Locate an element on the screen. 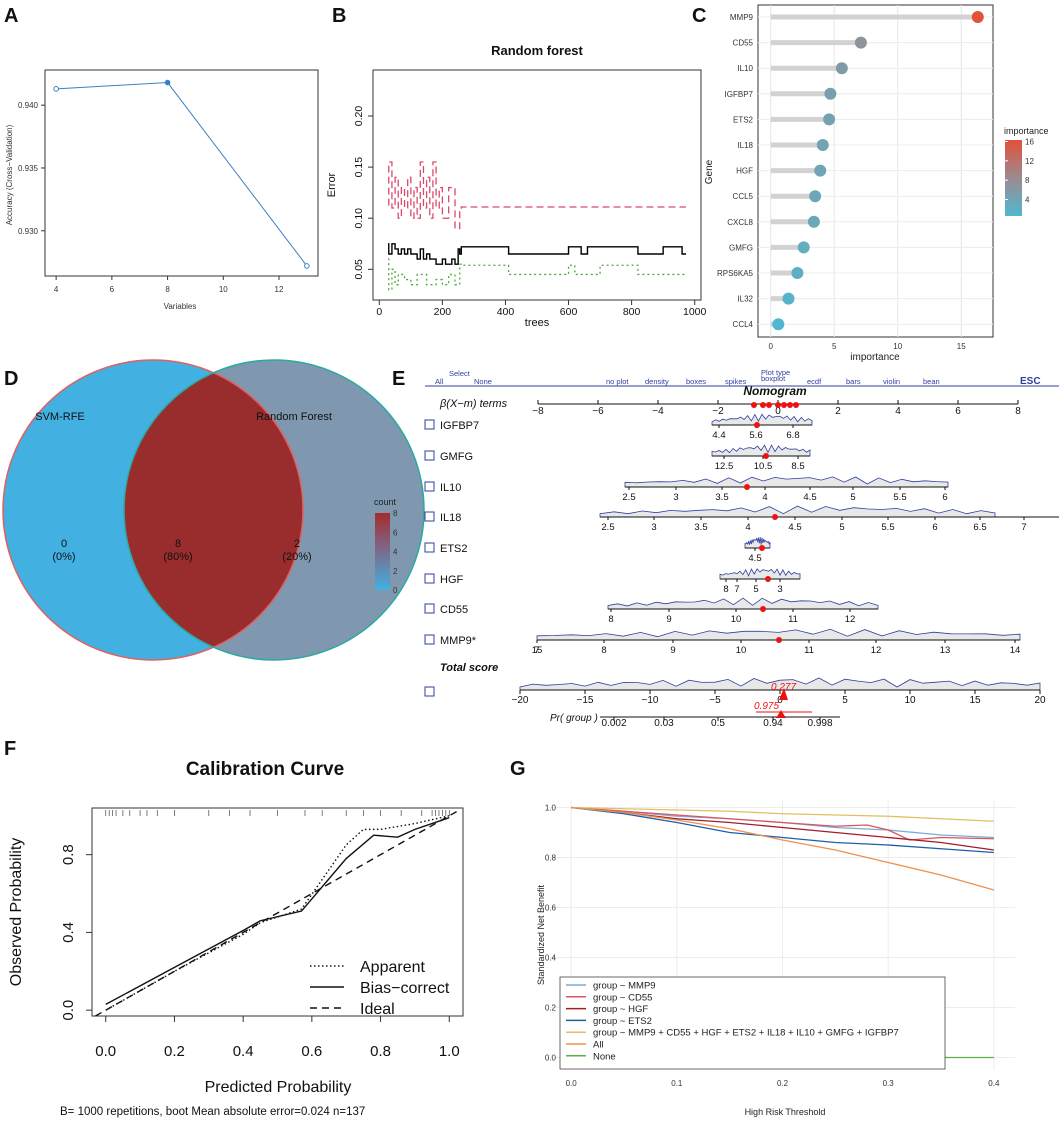 Image resolution: width=1059 pixels, height=1122 pixels. panel-b-xtick-label: 800 is located at coordinates (632, 312).